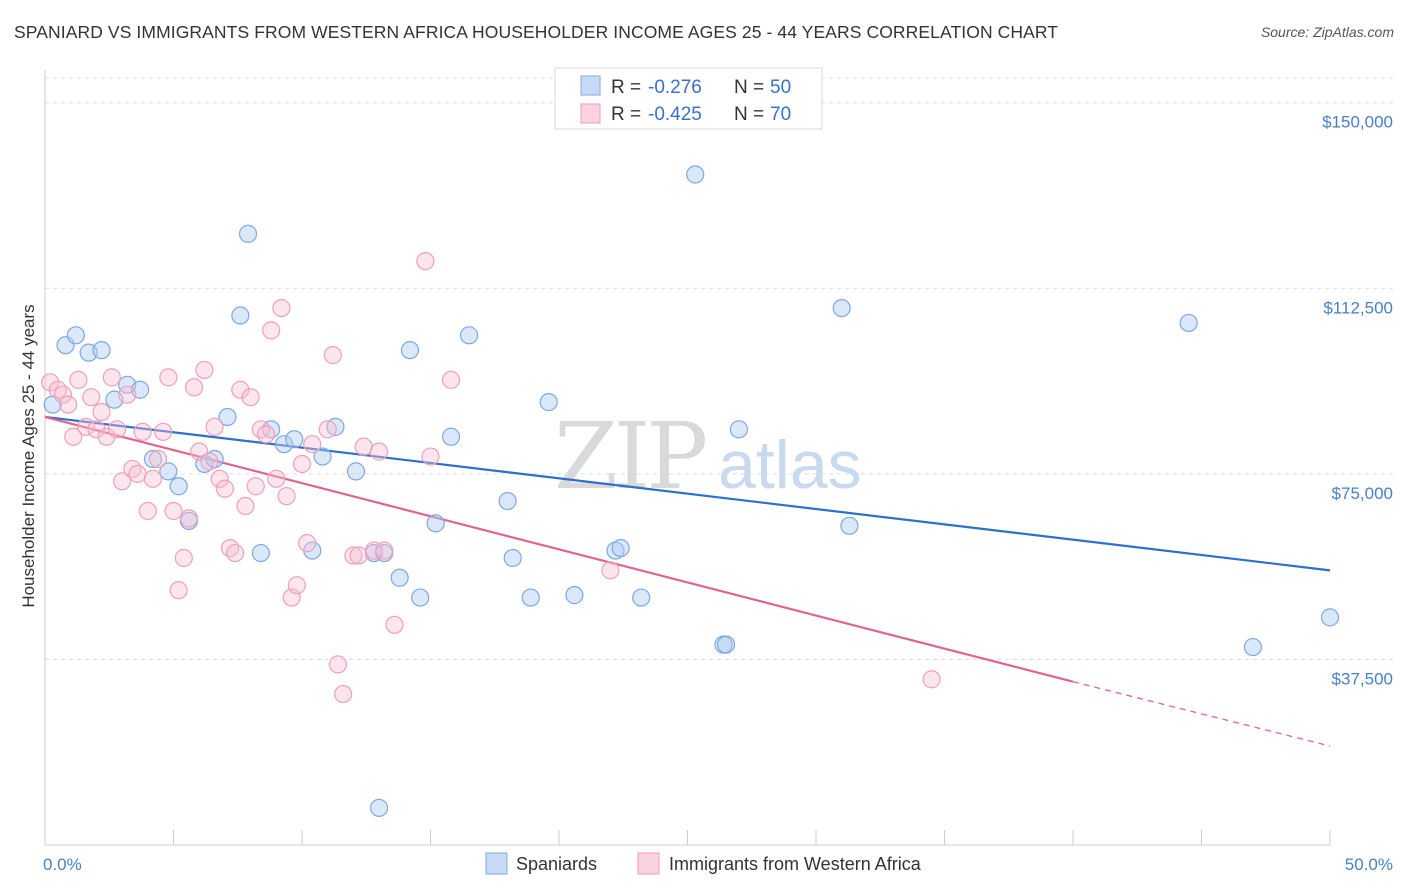  What do you see at coordinates (1362, 493) in the screenshot?
I see `y-tick-label: $75,000` at bounding box center [1362, 493].